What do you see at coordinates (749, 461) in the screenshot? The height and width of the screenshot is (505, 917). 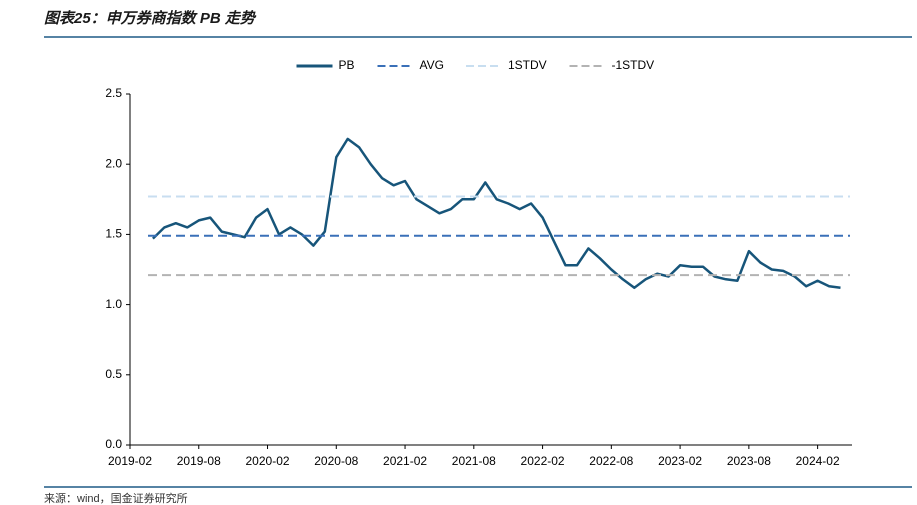 I see `x-tick-label: 2023-08` at bounding box center [749, 461].